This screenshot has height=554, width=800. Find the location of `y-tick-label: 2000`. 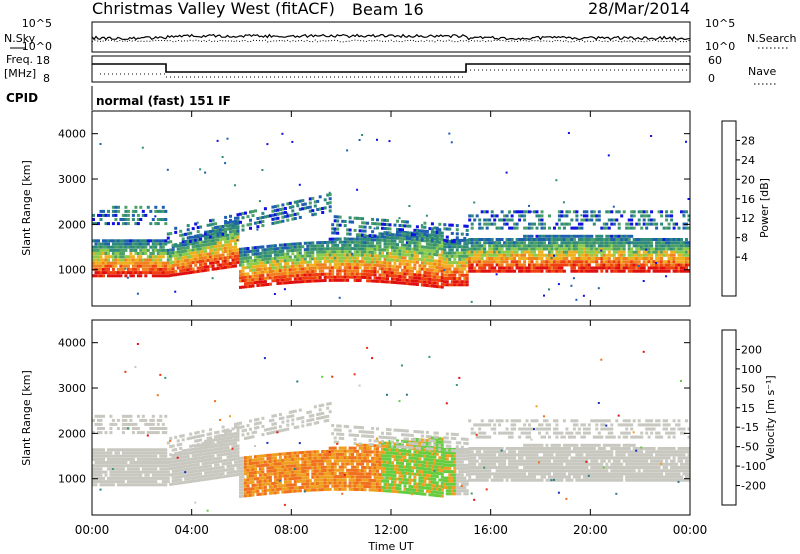

y-tick-label: 2000 is located at coordinates (72, 224).